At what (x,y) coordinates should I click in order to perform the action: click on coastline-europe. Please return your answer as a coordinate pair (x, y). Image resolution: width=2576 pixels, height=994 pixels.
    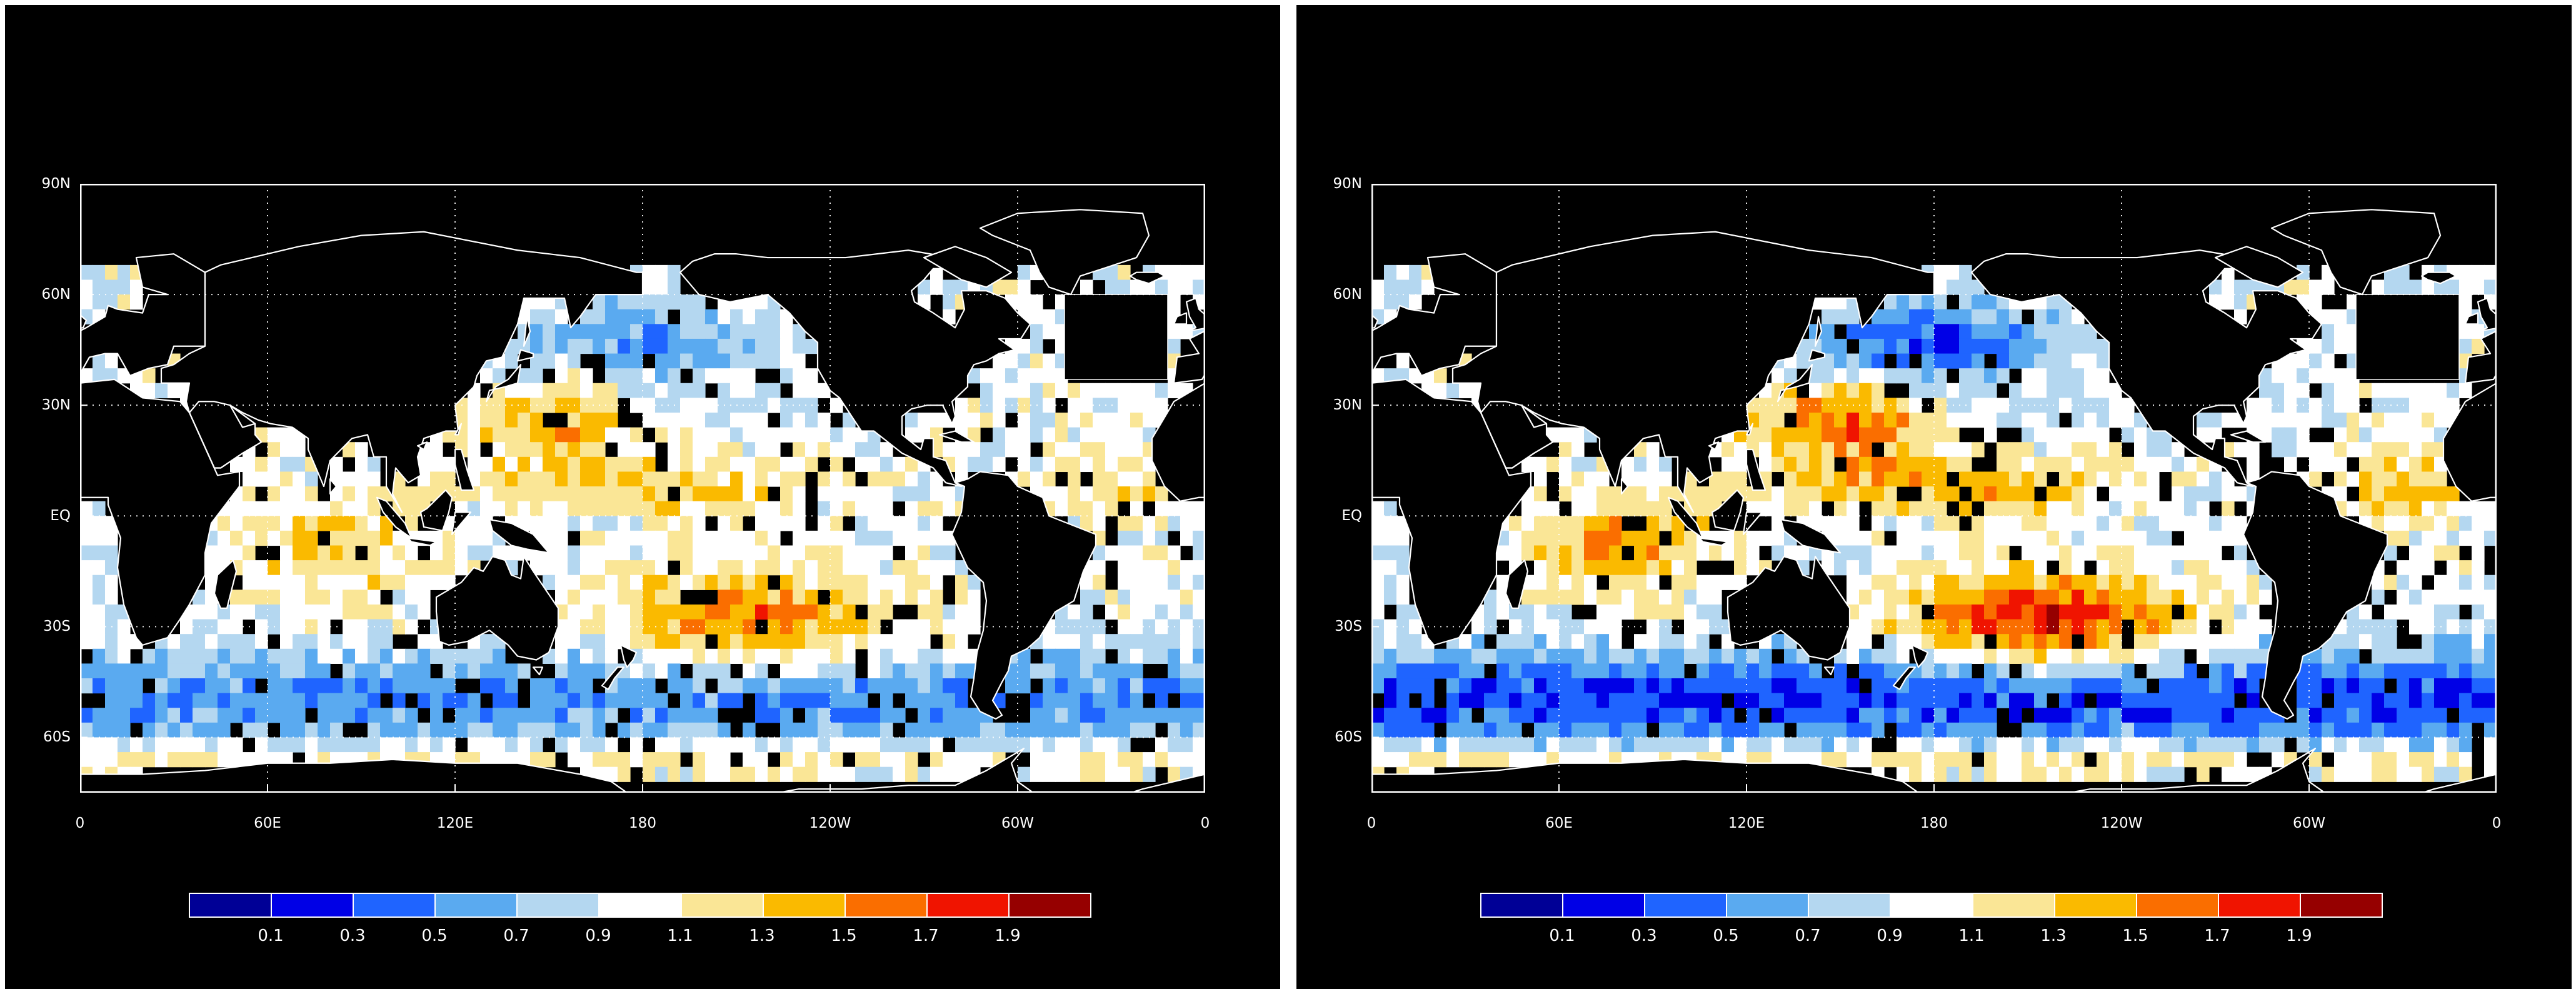
    Looking at the image, I should click on (2480, 357).